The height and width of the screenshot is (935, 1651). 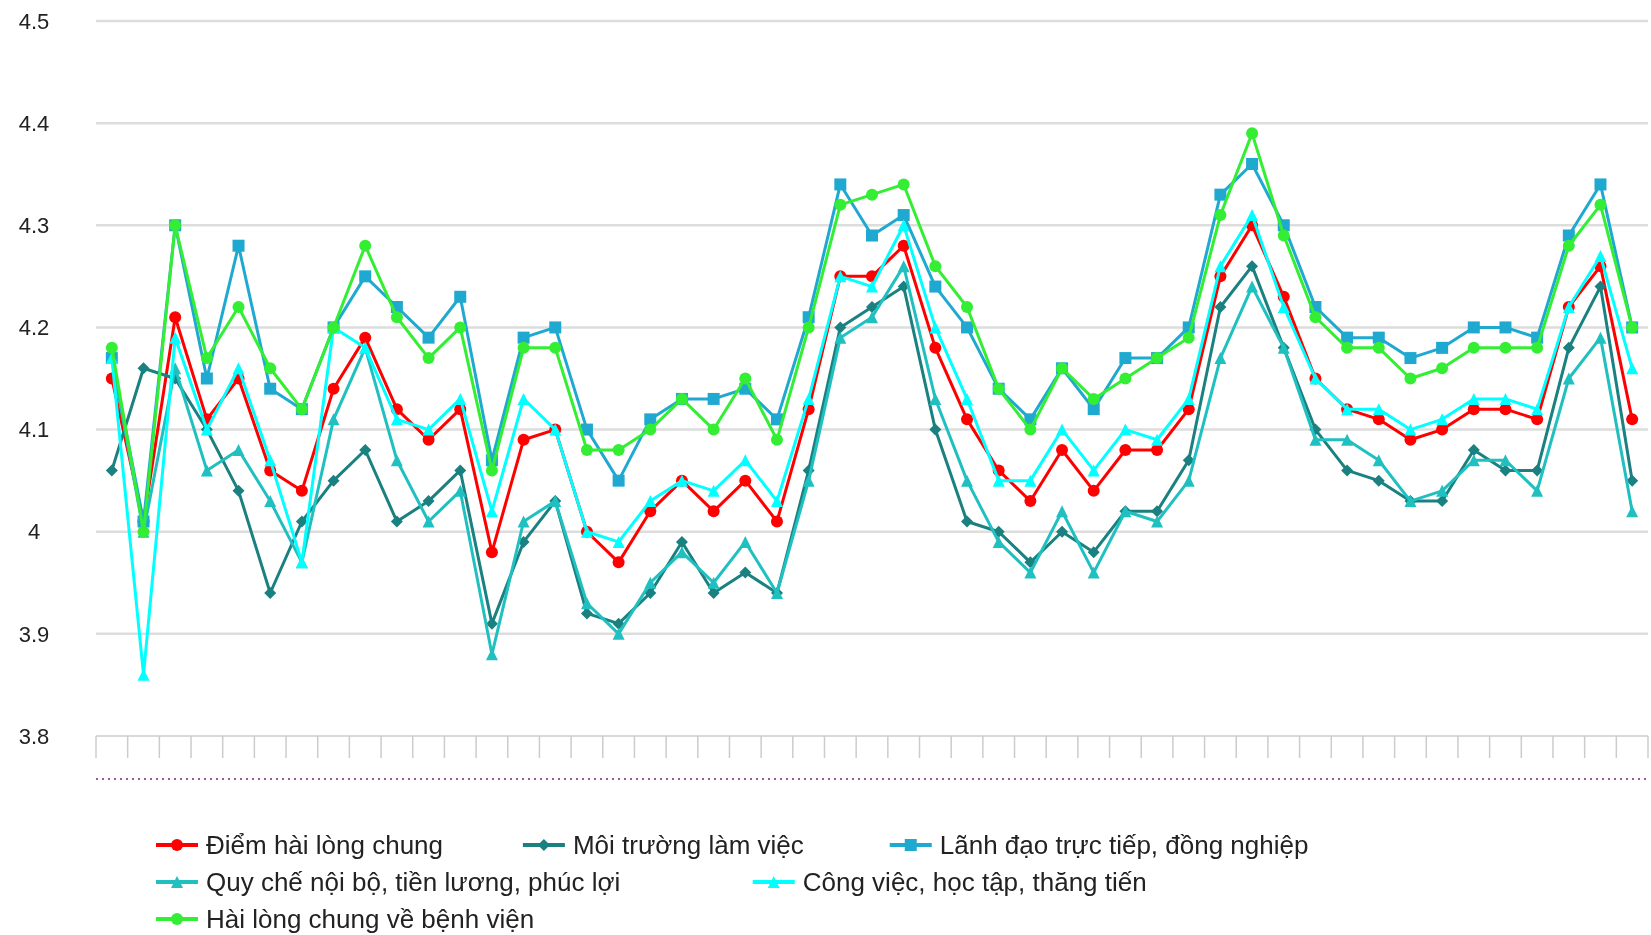 What do you see at coordinates (34, 736) in the screenshot?
I see `y-tick-label: 3.8` at bounding box center [34, 736].